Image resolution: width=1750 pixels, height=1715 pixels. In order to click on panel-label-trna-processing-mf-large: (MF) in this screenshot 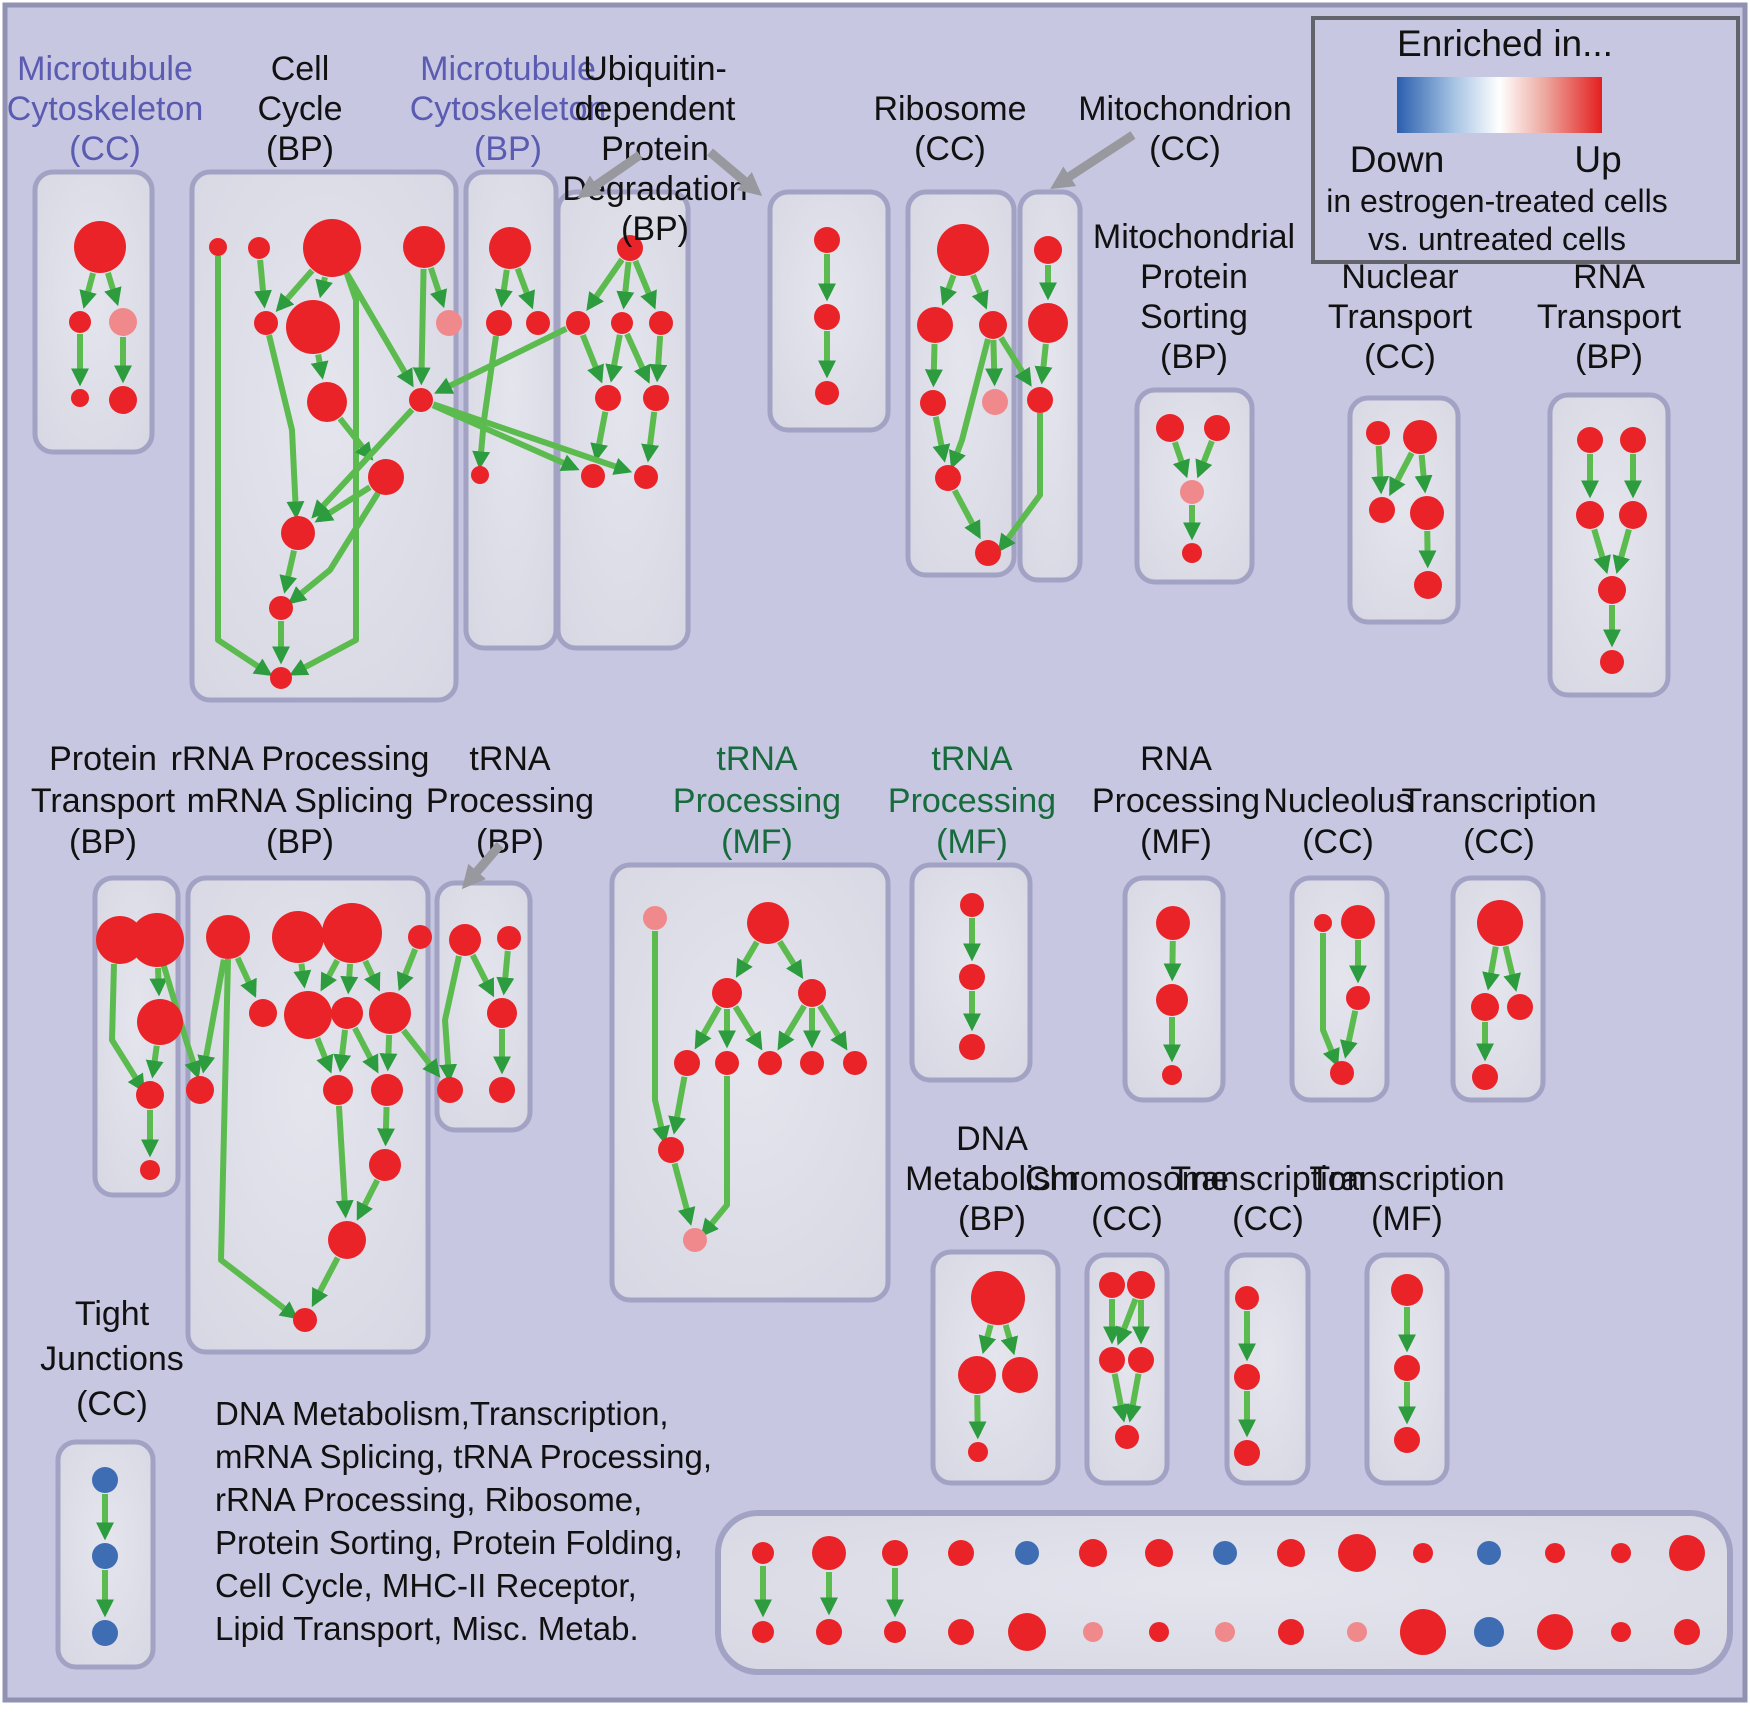, I will do `click(757, 842)`.